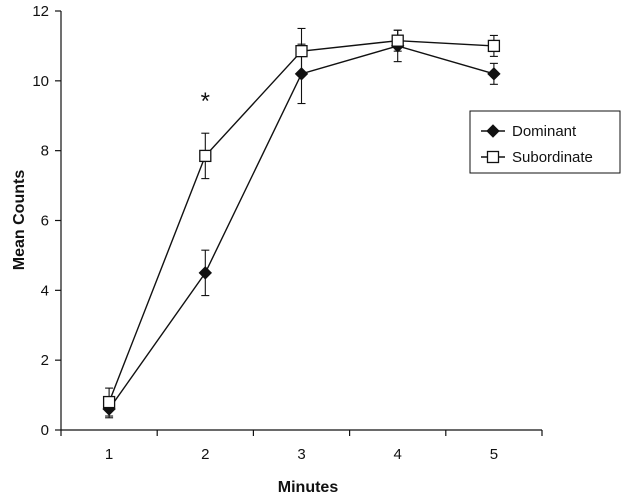  I want to click on x-tick-label: 5, so click(494, 454).